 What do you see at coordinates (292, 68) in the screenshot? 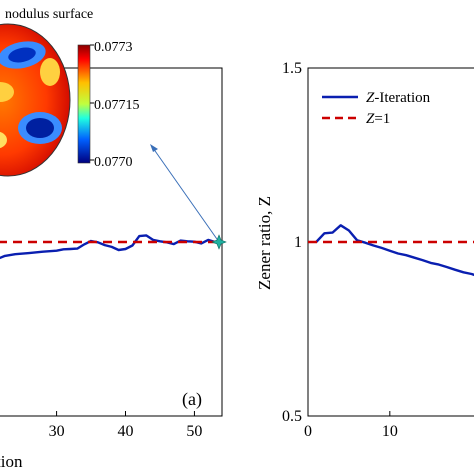
I see `y-tick-label: 1.5` at bounding box center [292, 68].